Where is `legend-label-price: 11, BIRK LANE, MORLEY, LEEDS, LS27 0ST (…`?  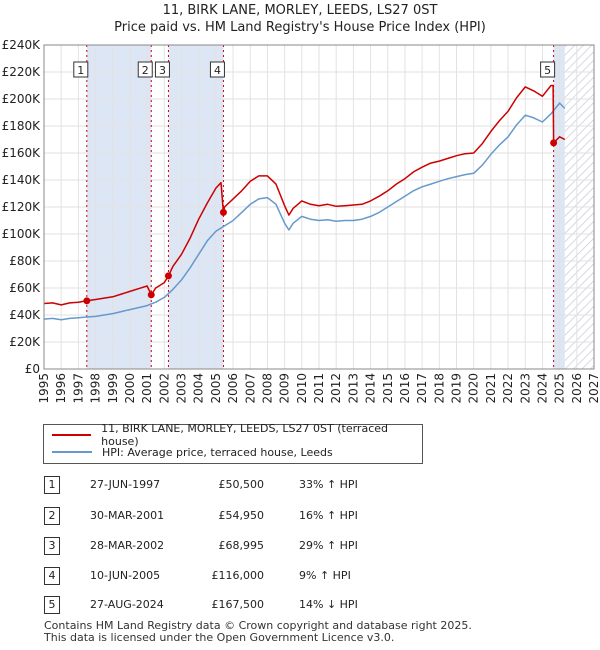
legend-label-price: 11, BIRK LANE, MORLEY, LEEDS, LS27 0ST (… is located at coordinates (244, 435).